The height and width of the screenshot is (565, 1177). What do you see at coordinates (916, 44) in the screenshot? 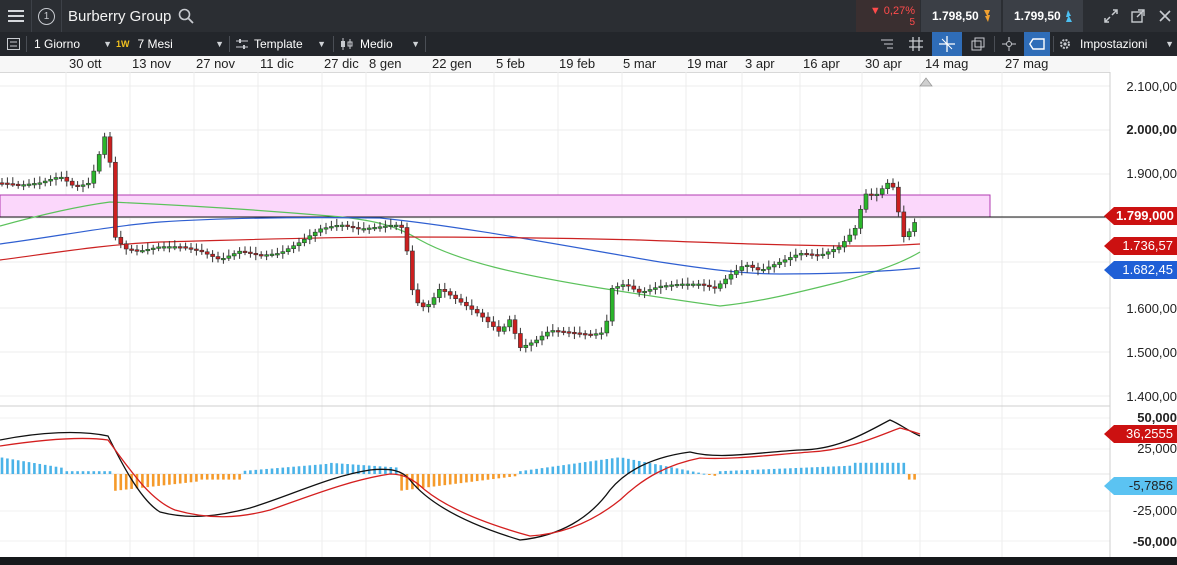
I see `grid-icon` at bounding box center [916, 44].